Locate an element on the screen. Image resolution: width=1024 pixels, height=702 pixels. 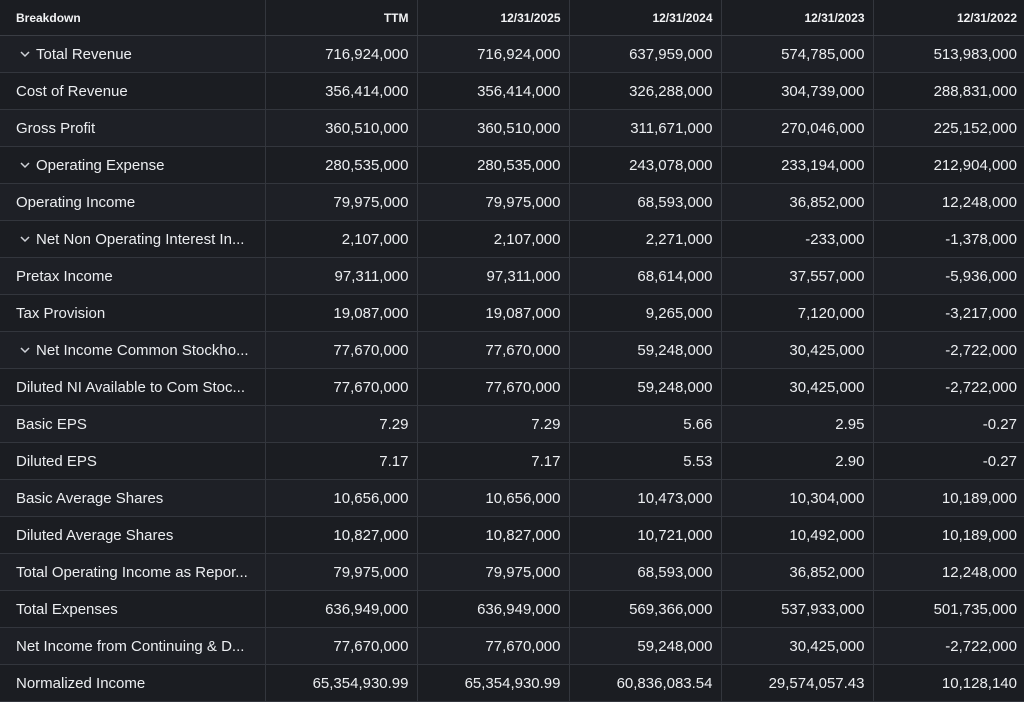
value-cell: 5.53 is located at coordinates (645, 461).